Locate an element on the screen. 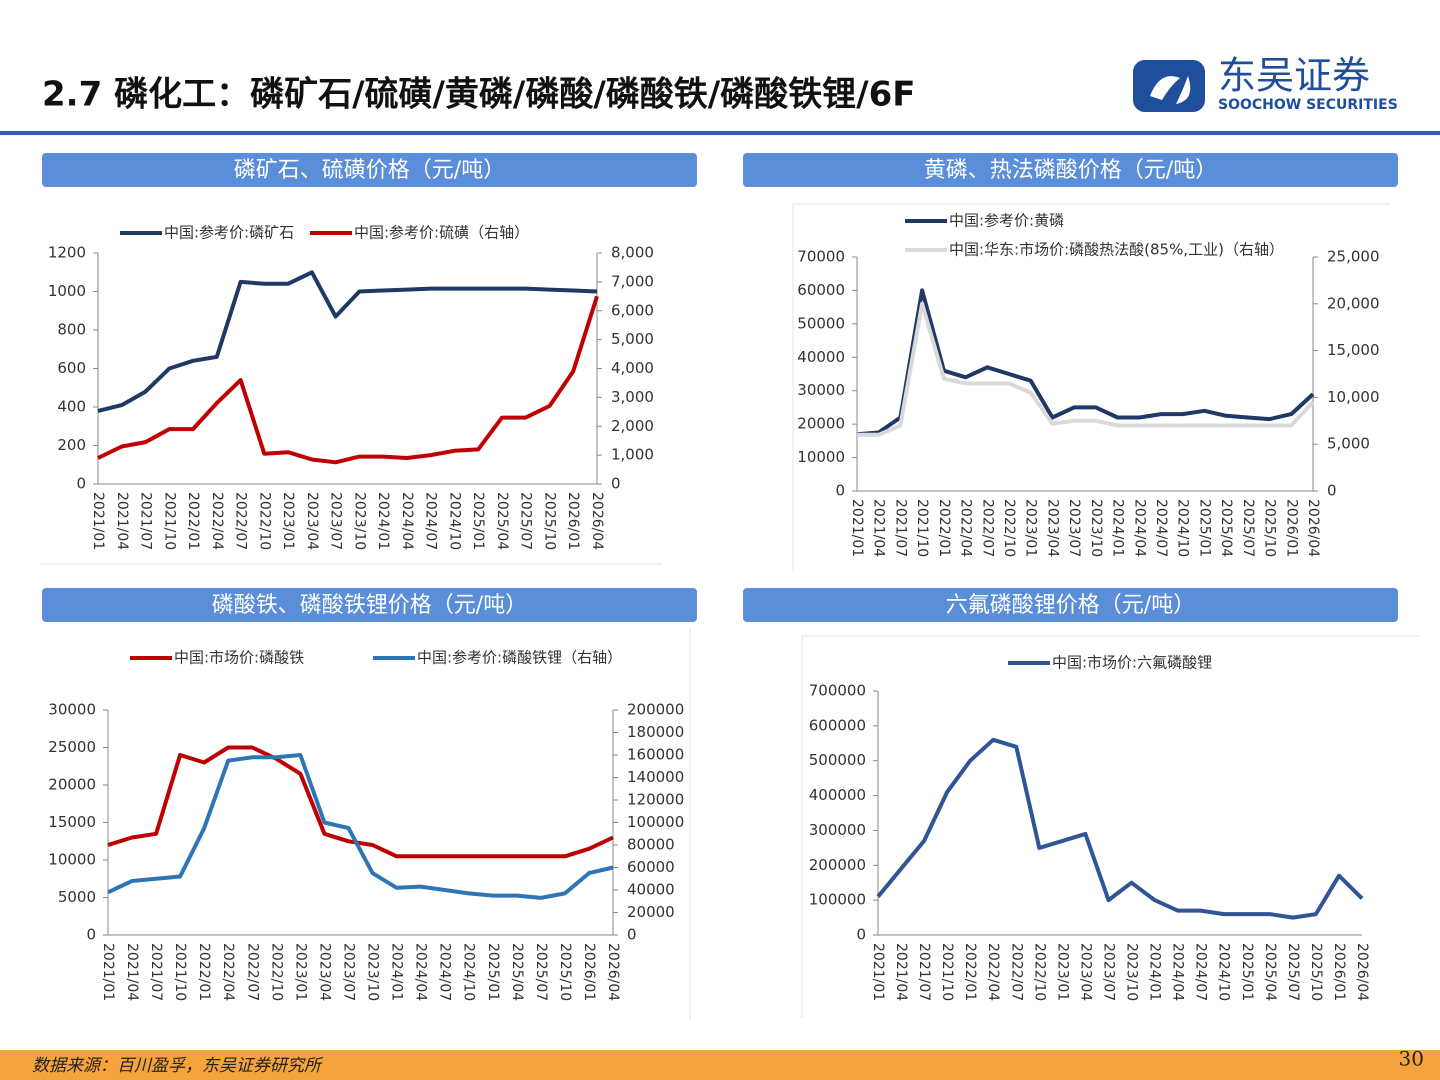  y2-tick-label: 0 is located at coordinates (616, 484).